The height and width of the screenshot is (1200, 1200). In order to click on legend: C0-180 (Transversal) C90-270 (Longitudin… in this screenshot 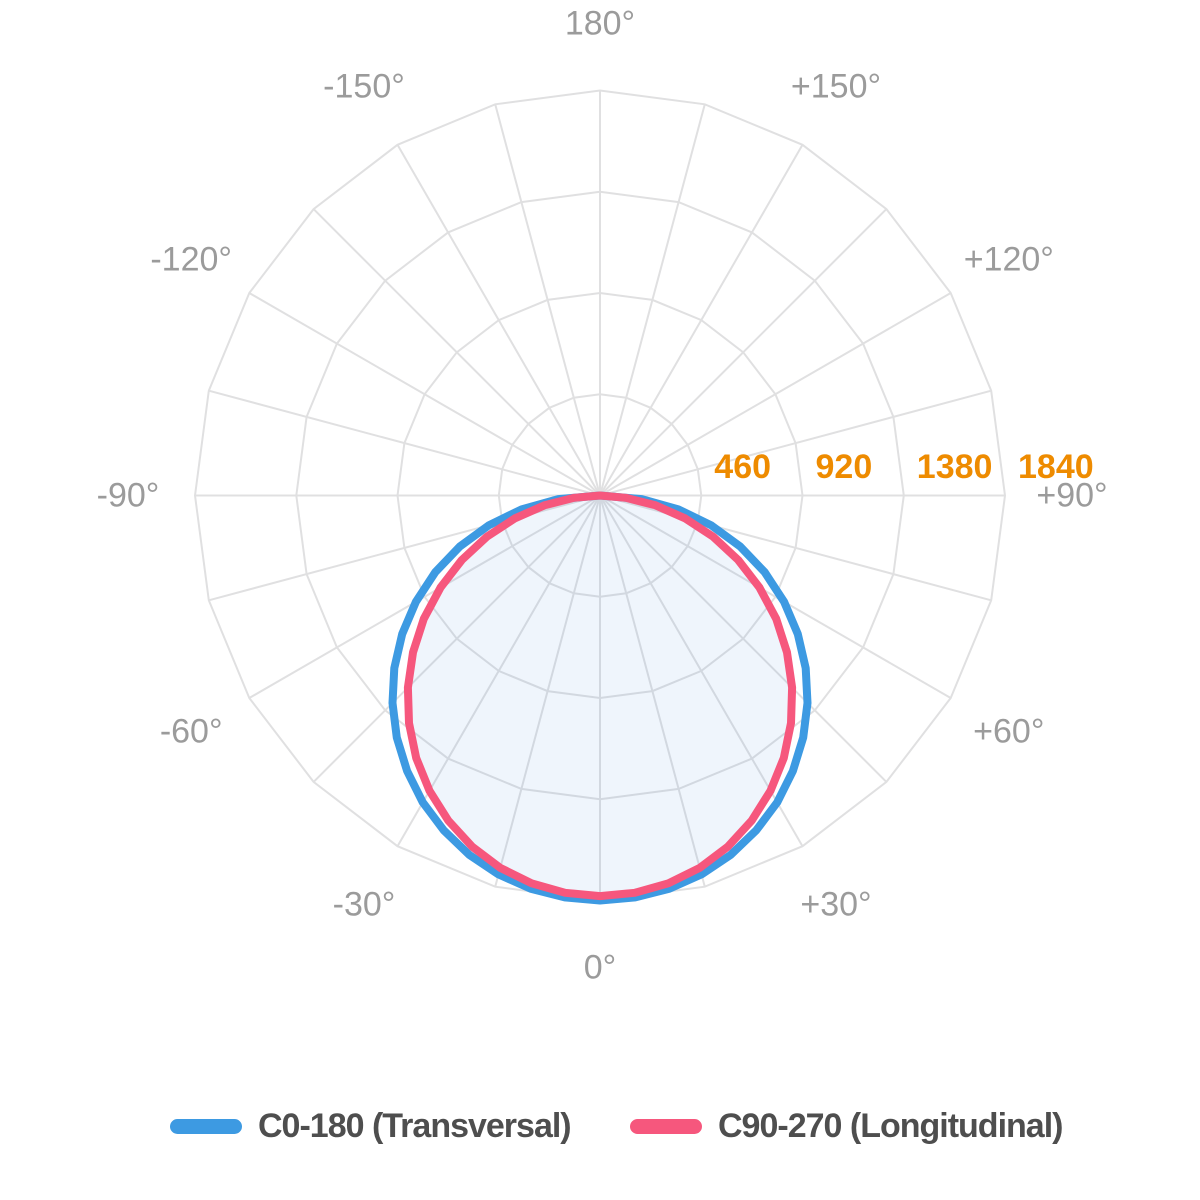, I will do `click(600, 1126)`.